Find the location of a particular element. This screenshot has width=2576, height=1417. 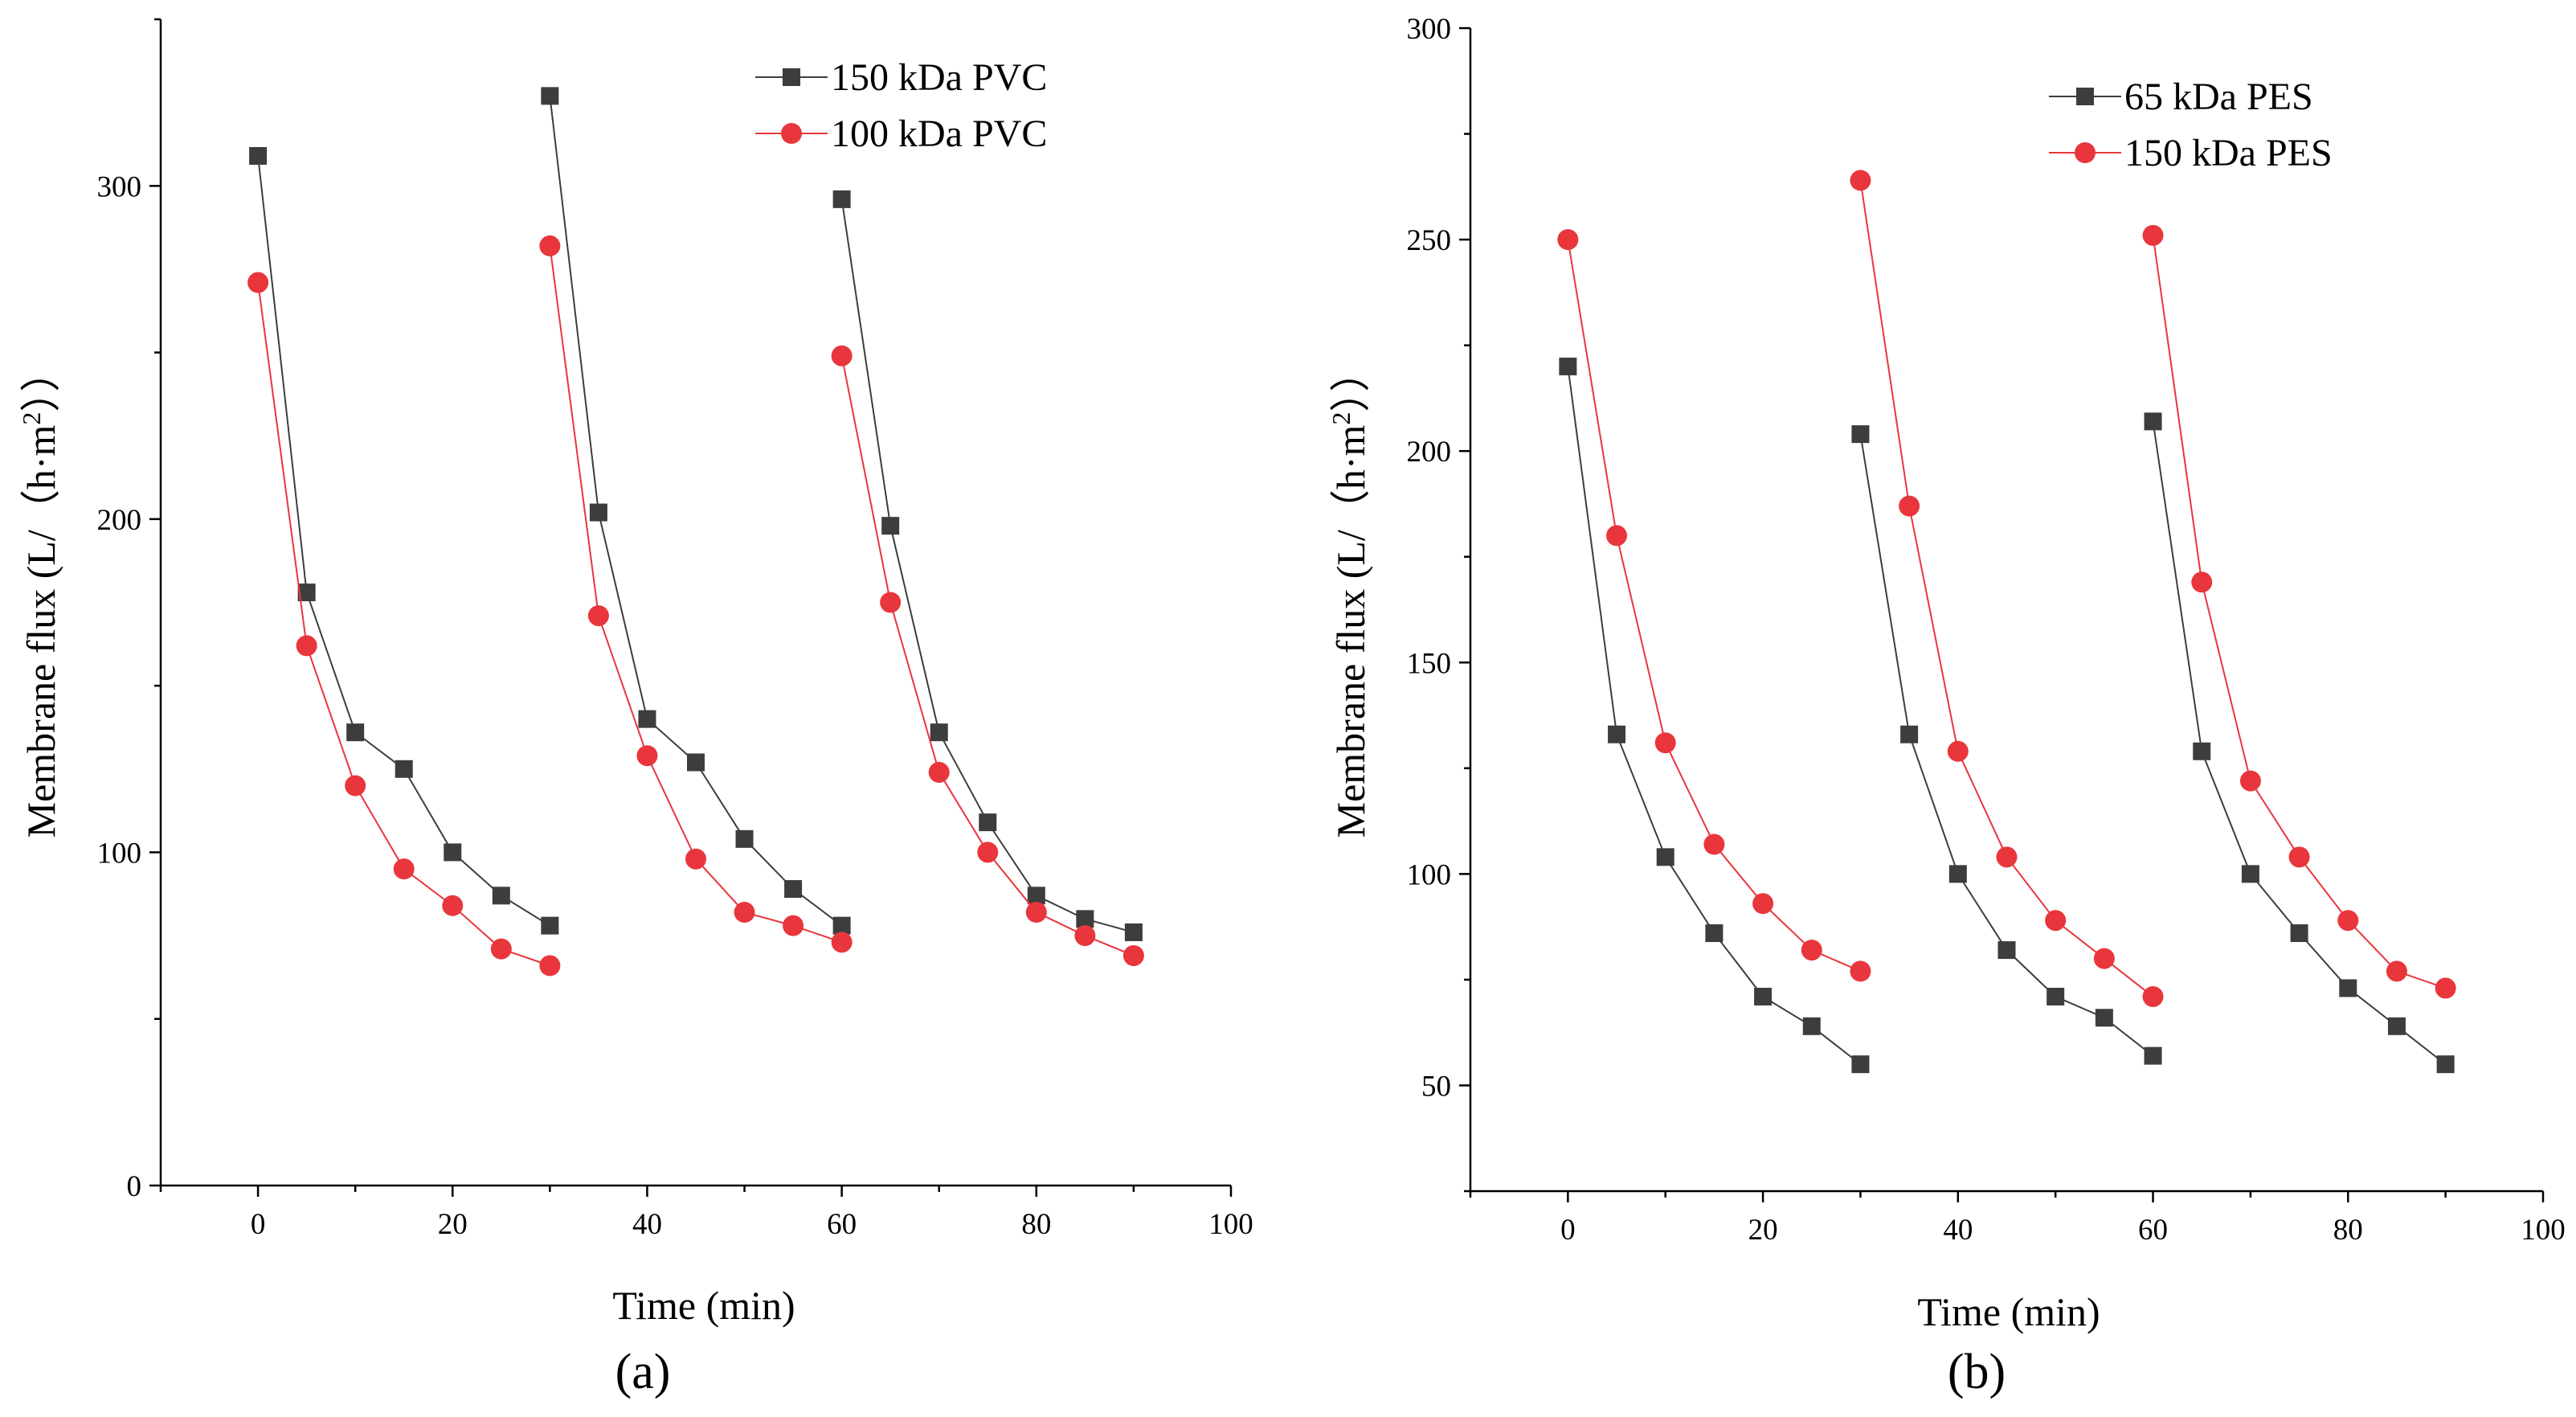

y-axis-title: Membrane flux (L/（h·m2）） is located at coordinates (40, 595).